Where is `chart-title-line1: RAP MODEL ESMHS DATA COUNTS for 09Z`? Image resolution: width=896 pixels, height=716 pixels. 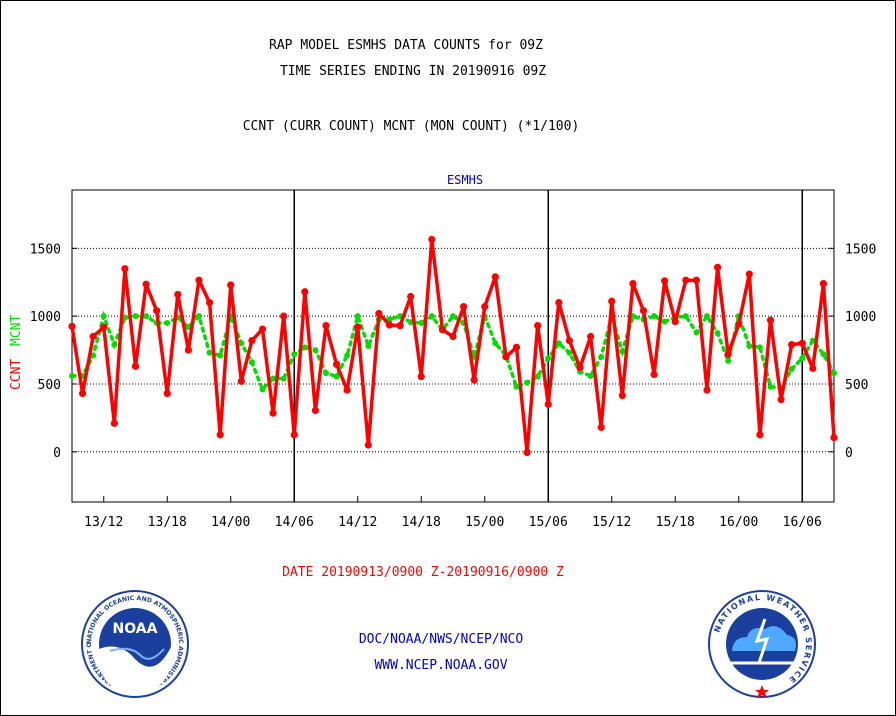
chart-title-line1: RAP MODEL ESMHS DATA COUNTS for 09Z is located at coordinates (406, 45).